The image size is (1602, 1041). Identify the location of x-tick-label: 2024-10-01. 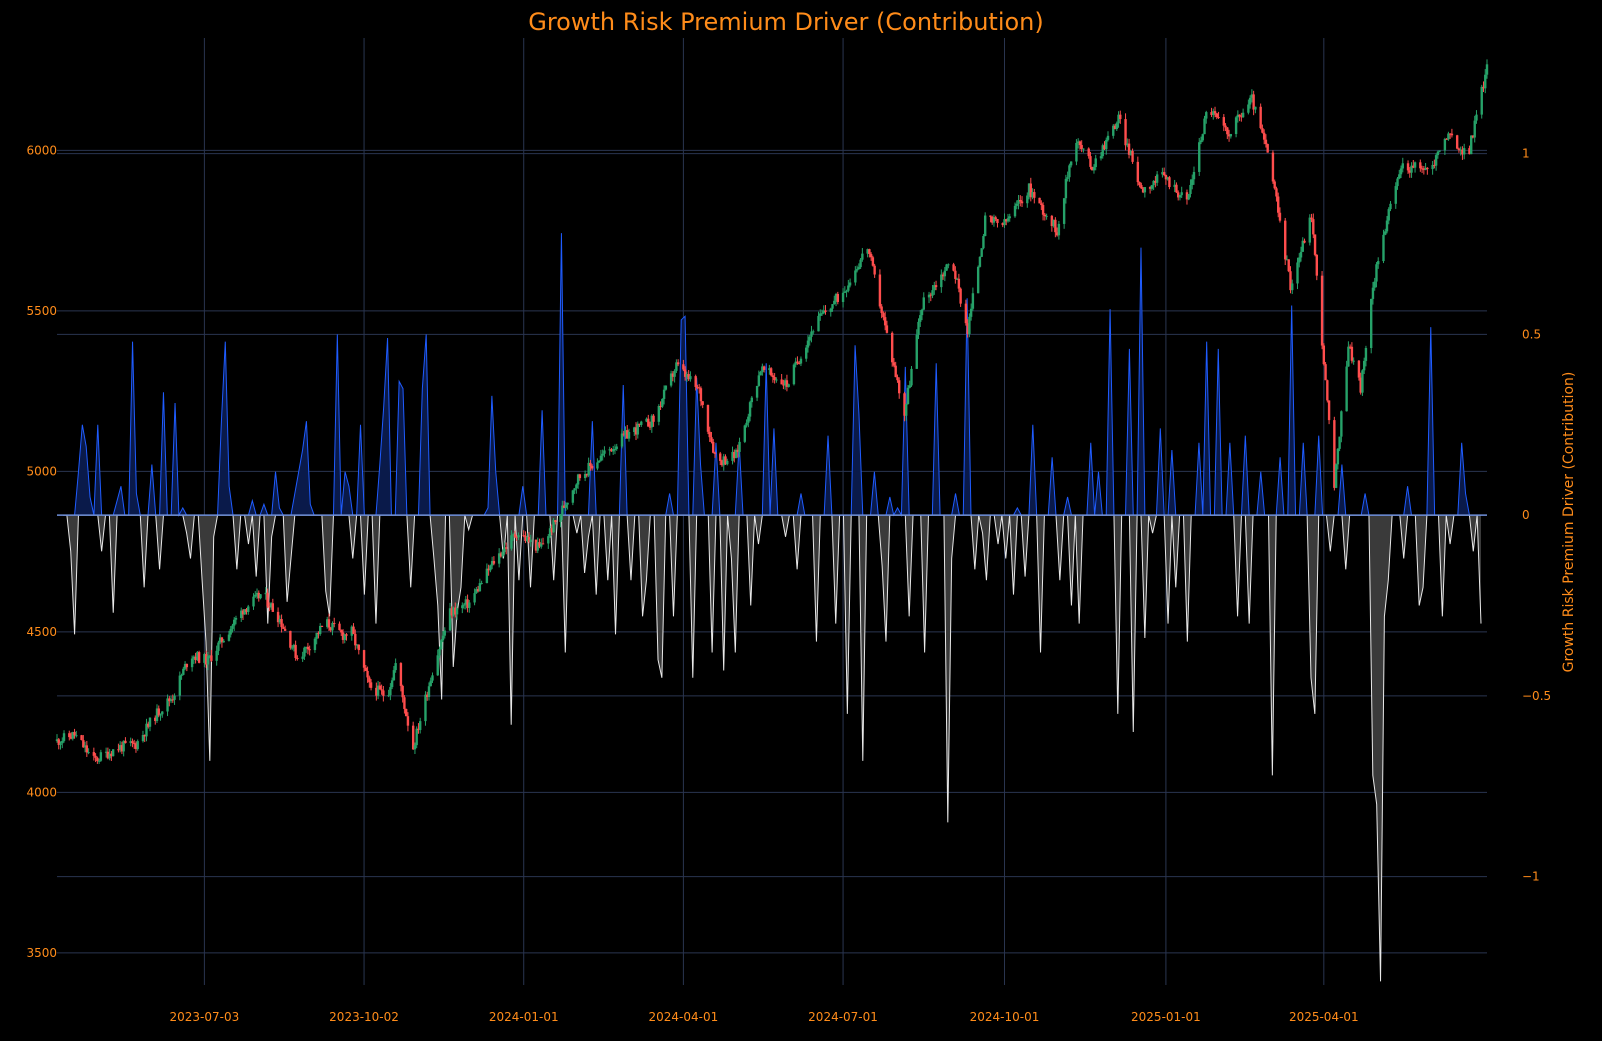
(1005, 1017).